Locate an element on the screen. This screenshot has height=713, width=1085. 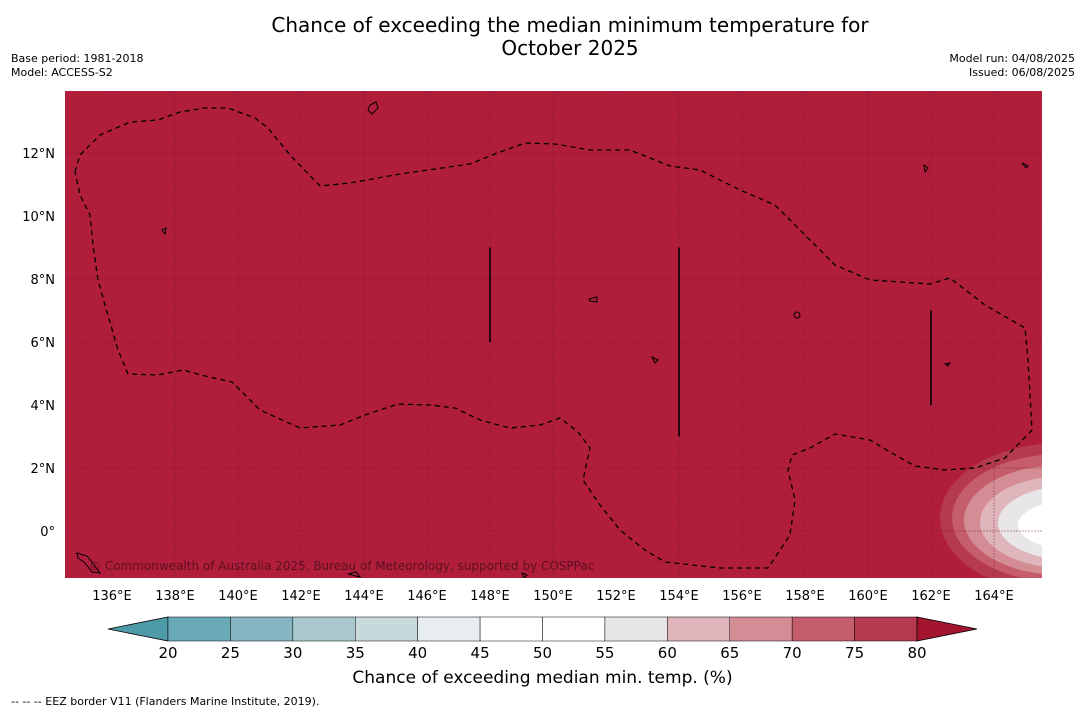
colorbar-under-extension is located at coordinates (138, 629).